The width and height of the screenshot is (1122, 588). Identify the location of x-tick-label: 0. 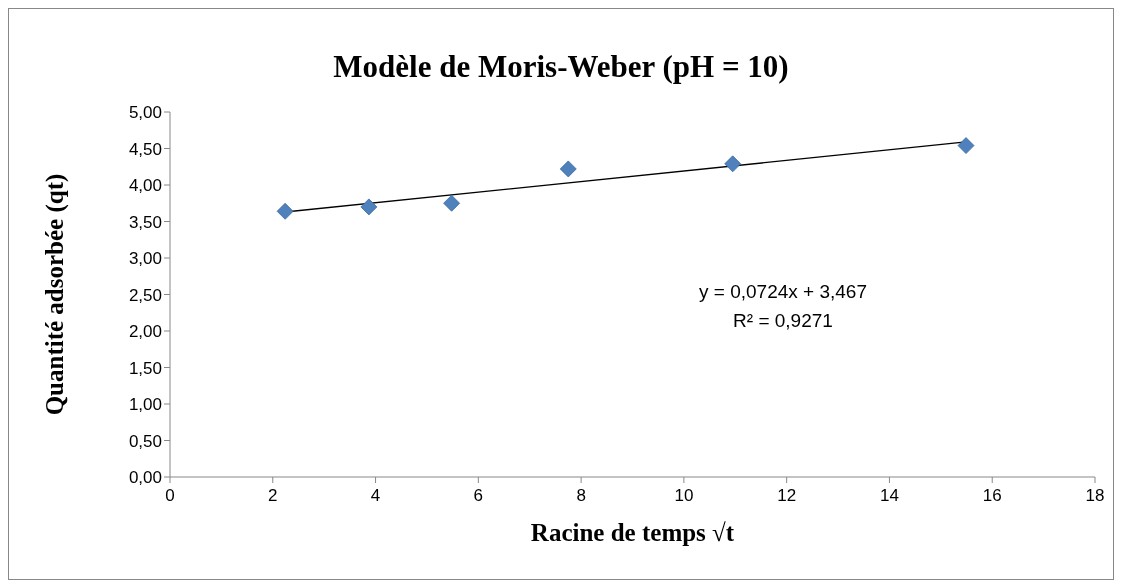
(170, 495).